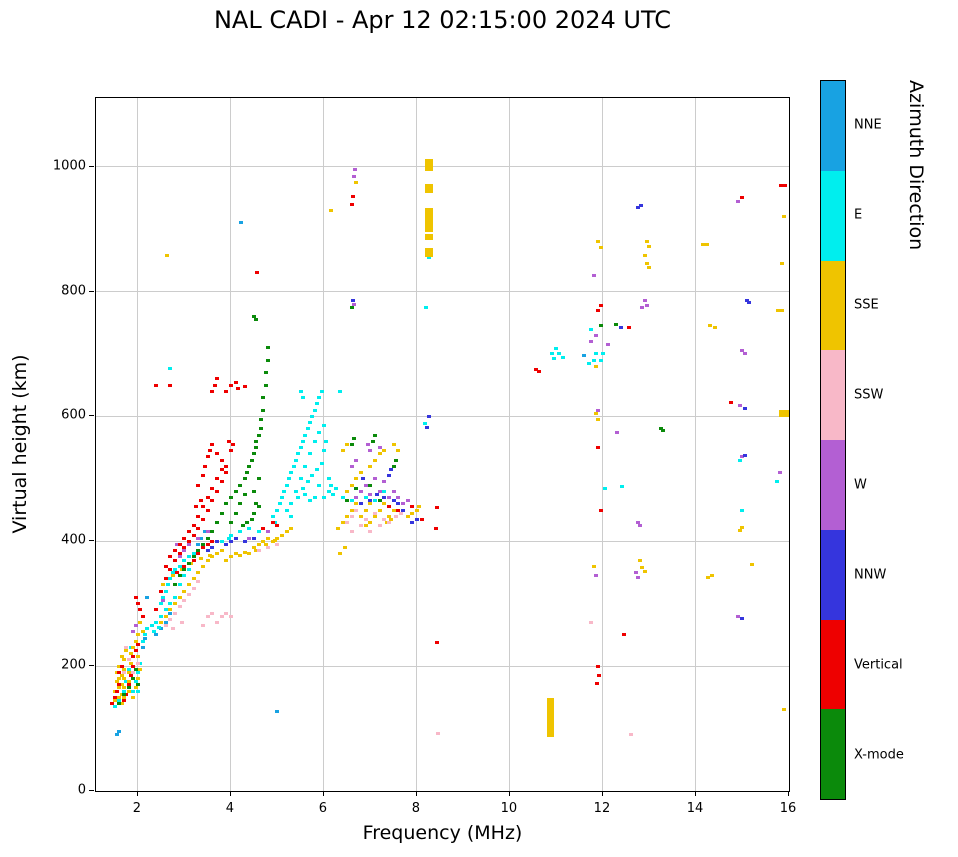 This screenshot has width=958, height=857. What do you see at coordinates (878, 665) in the screenshot?
I see `colorbar-tick-label: Vertical` at bounding box center [878, 665].